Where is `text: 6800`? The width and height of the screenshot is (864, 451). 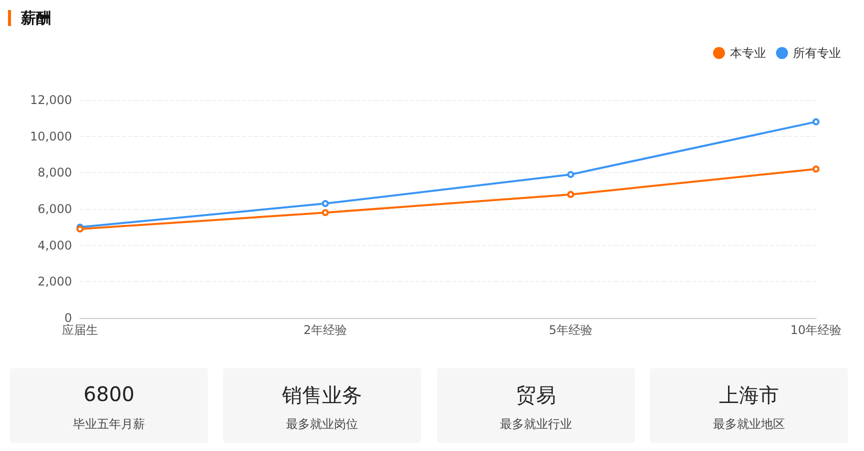
text: 6800 is located at coordinates (109, 394).